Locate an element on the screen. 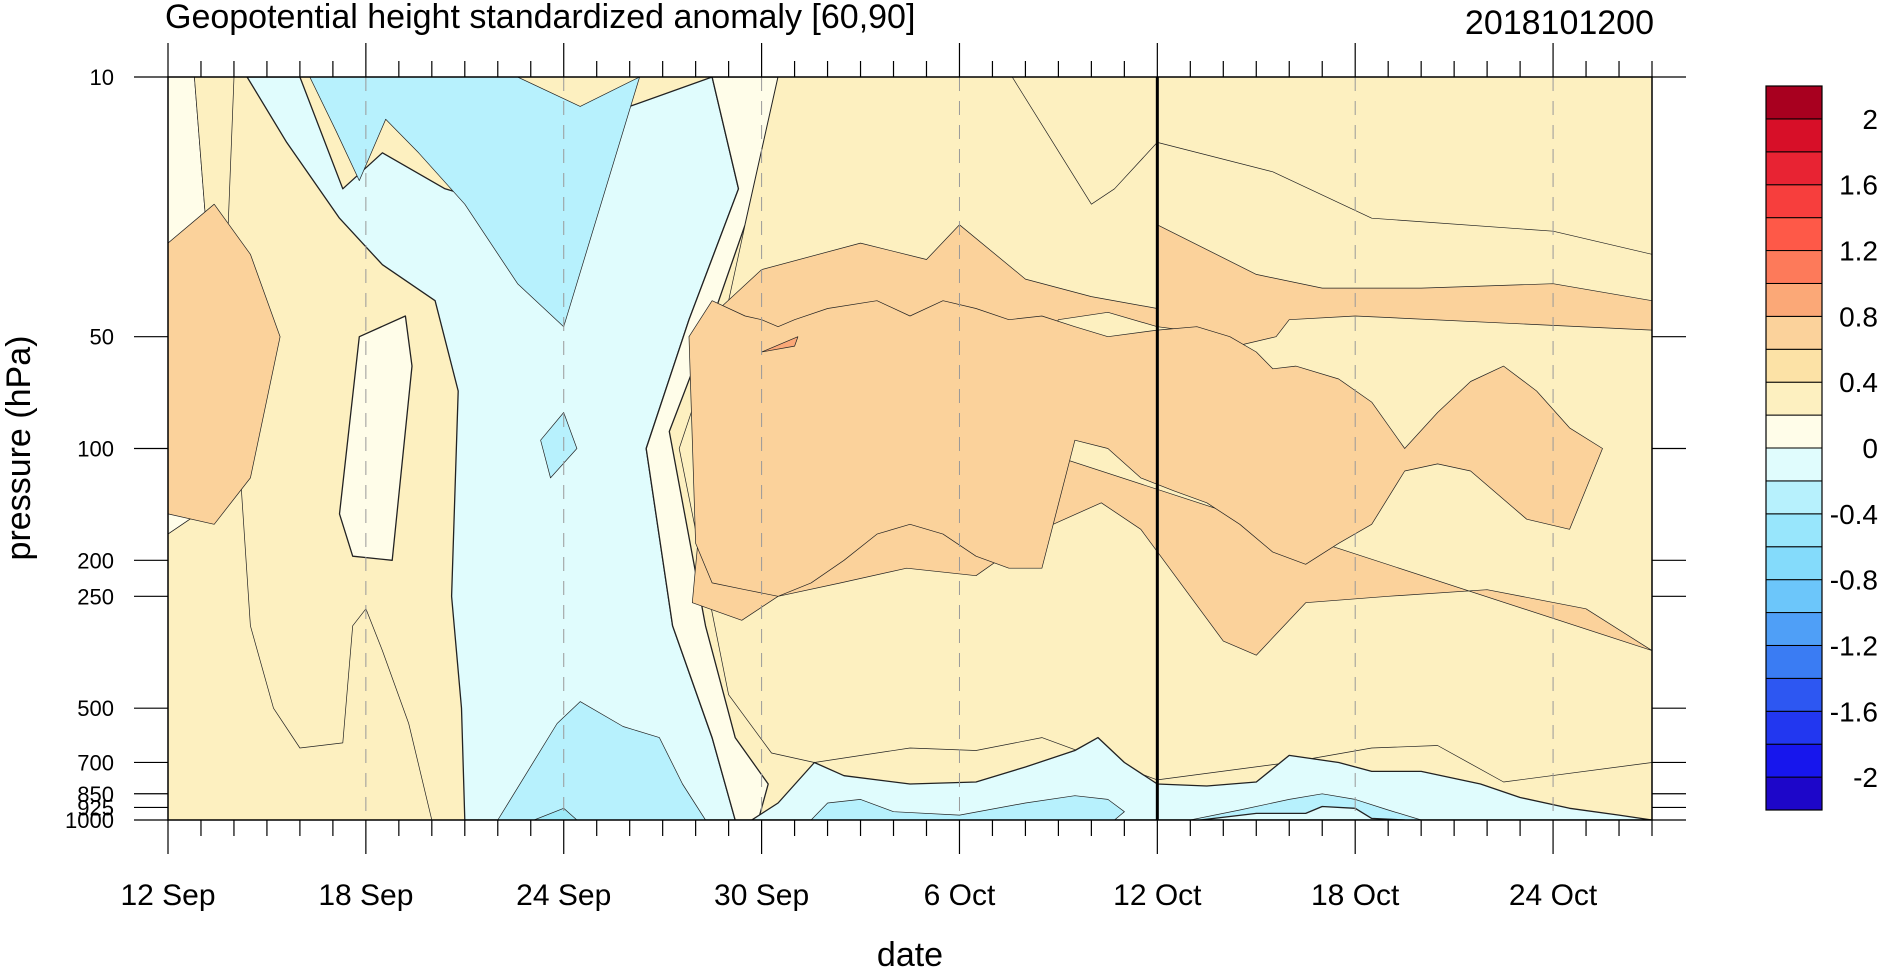 This screenshot has height=969, width=1889. y-tick-label: 1000 is located at coordinates (89, 820).